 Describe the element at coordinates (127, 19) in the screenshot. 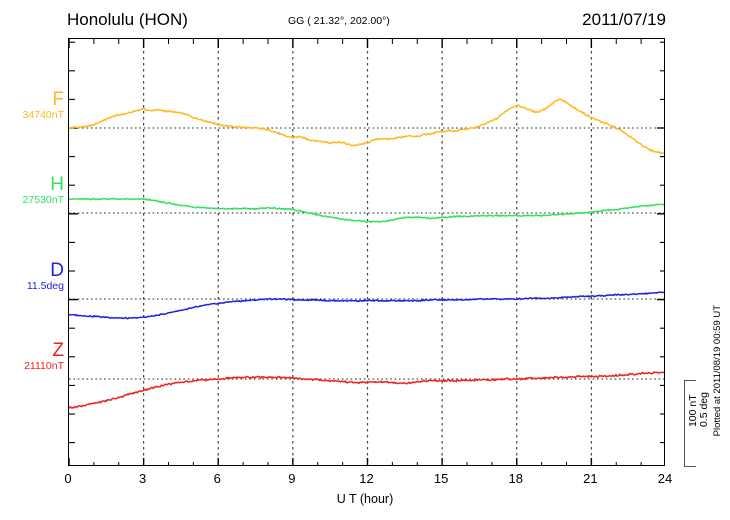

I see `page-title: Honolulu (HON)` at that location.